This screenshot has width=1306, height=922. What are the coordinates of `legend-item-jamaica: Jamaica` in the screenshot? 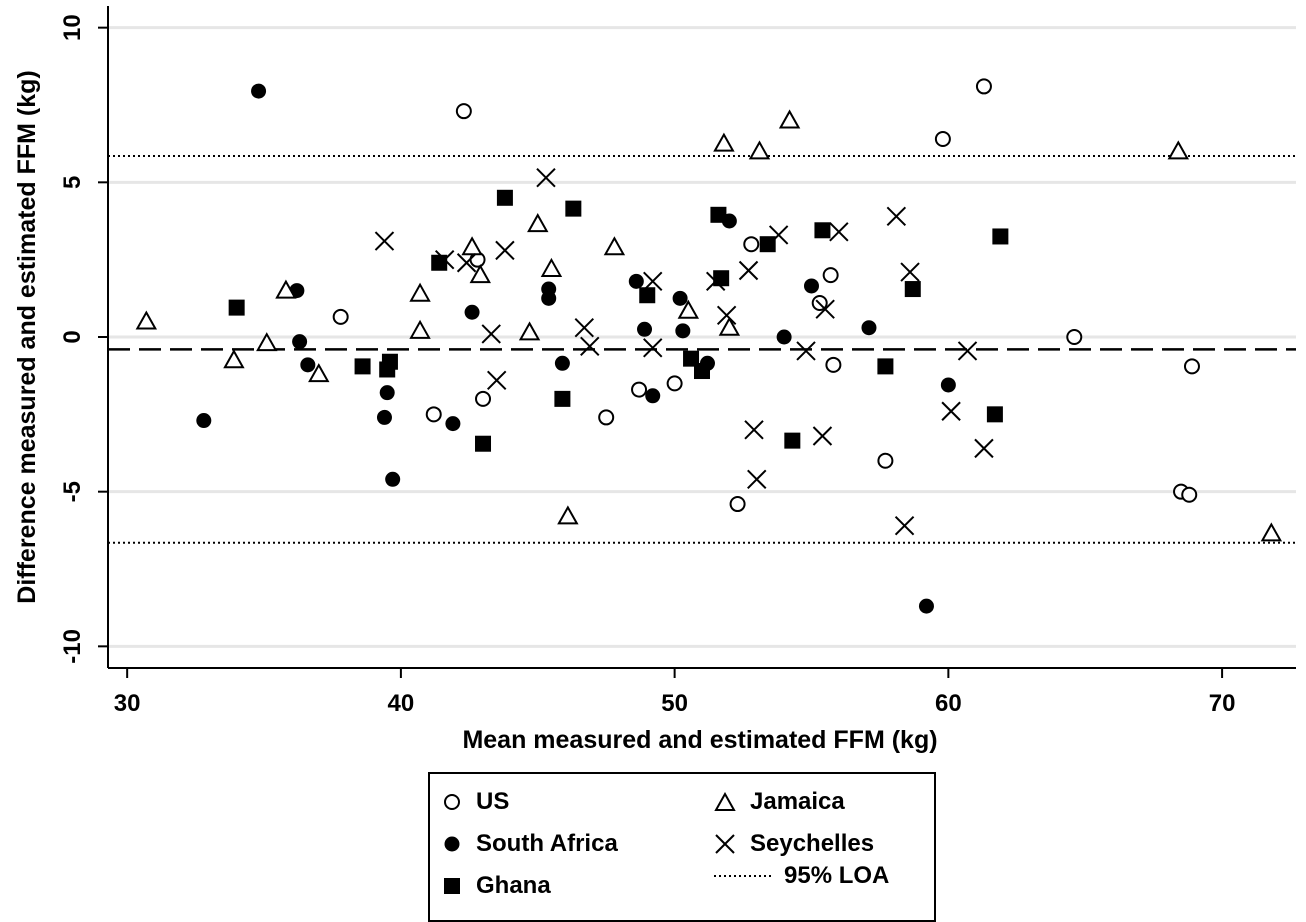 It's located at (779, 802).